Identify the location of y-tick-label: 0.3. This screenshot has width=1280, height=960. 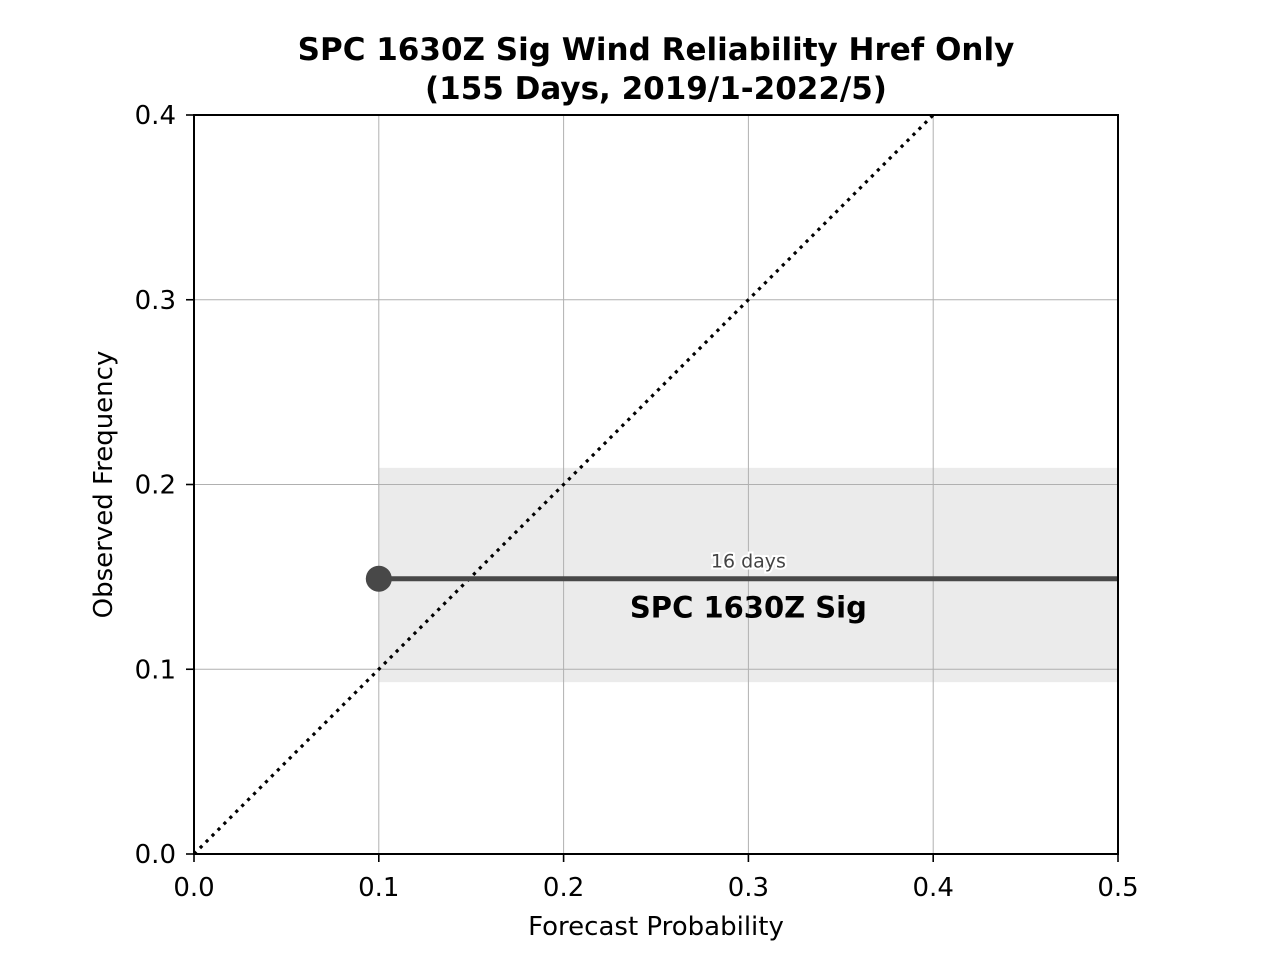
(155, 301).